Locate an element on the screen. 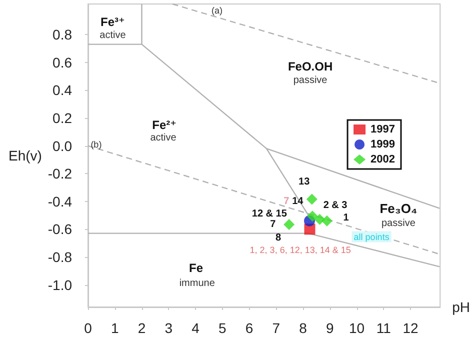 The image size is (473, 342). y-tick-label: 0.6 is located at coordinates (62, 62).